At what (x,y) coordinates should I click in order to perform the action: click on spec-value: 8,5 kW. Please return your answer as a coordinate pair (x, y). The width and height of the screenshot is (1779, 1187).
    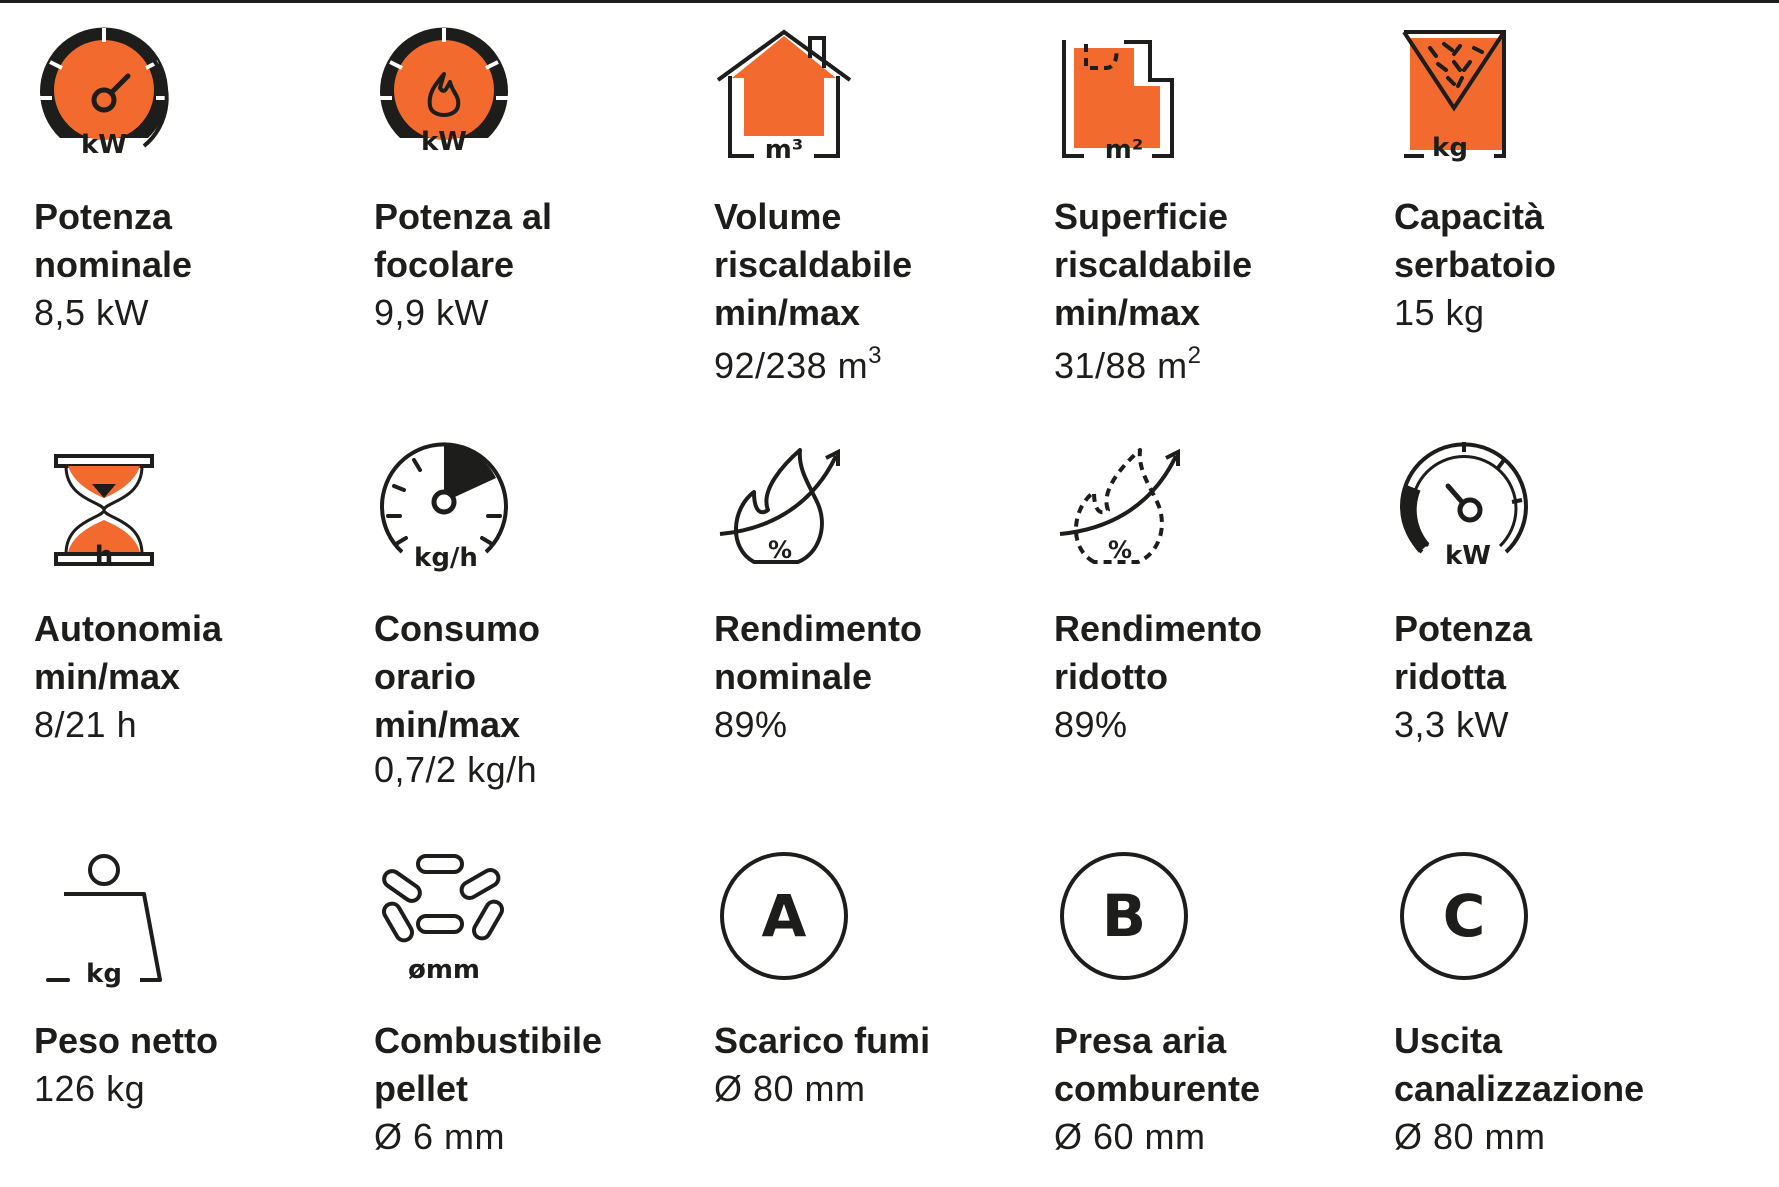
    Looking at the image, I should click on (92, 312).